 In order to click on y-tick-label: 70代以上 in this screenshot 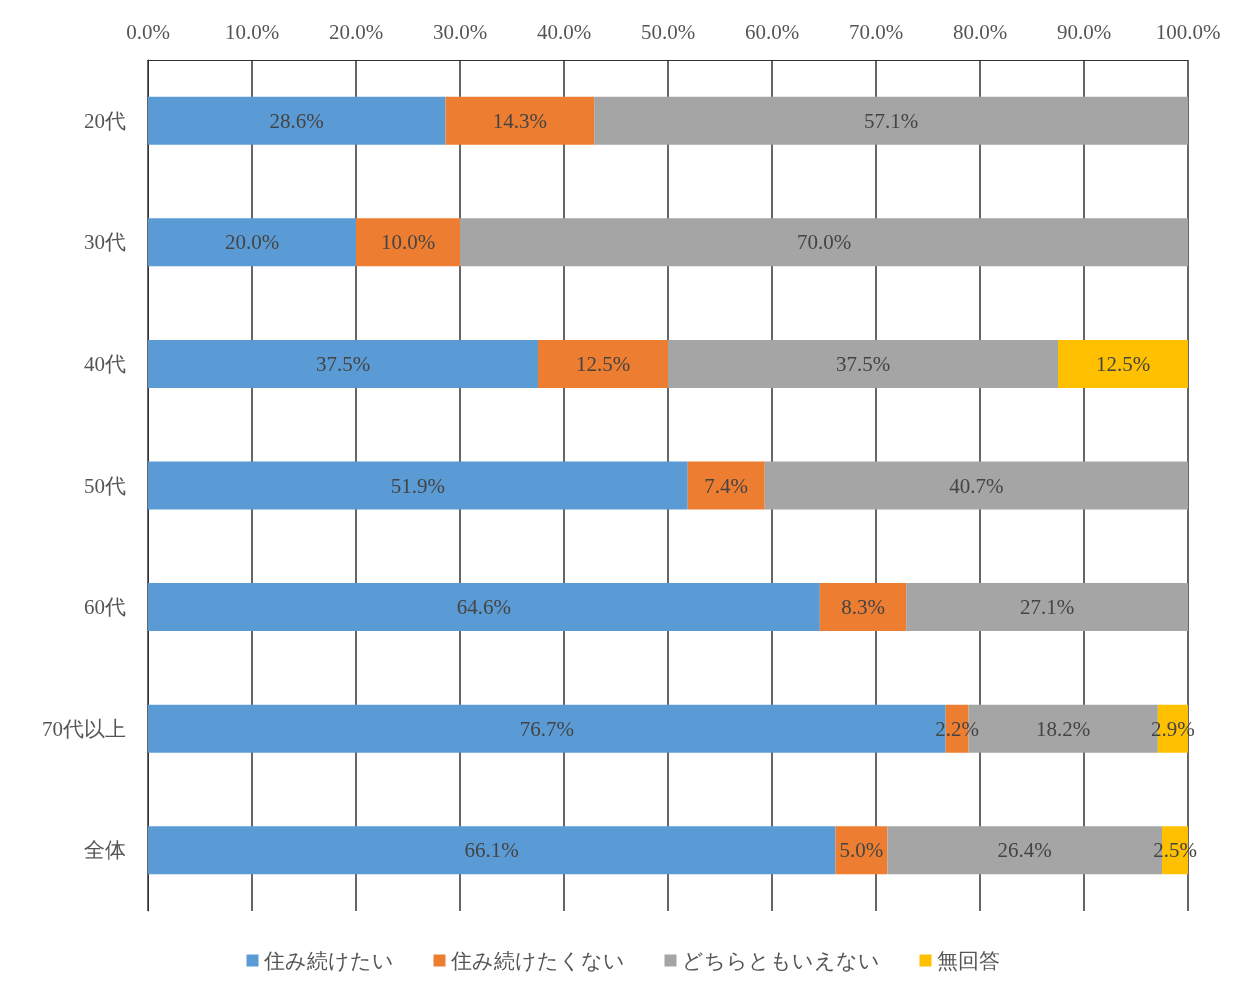, I will do `click(84, 728)`.